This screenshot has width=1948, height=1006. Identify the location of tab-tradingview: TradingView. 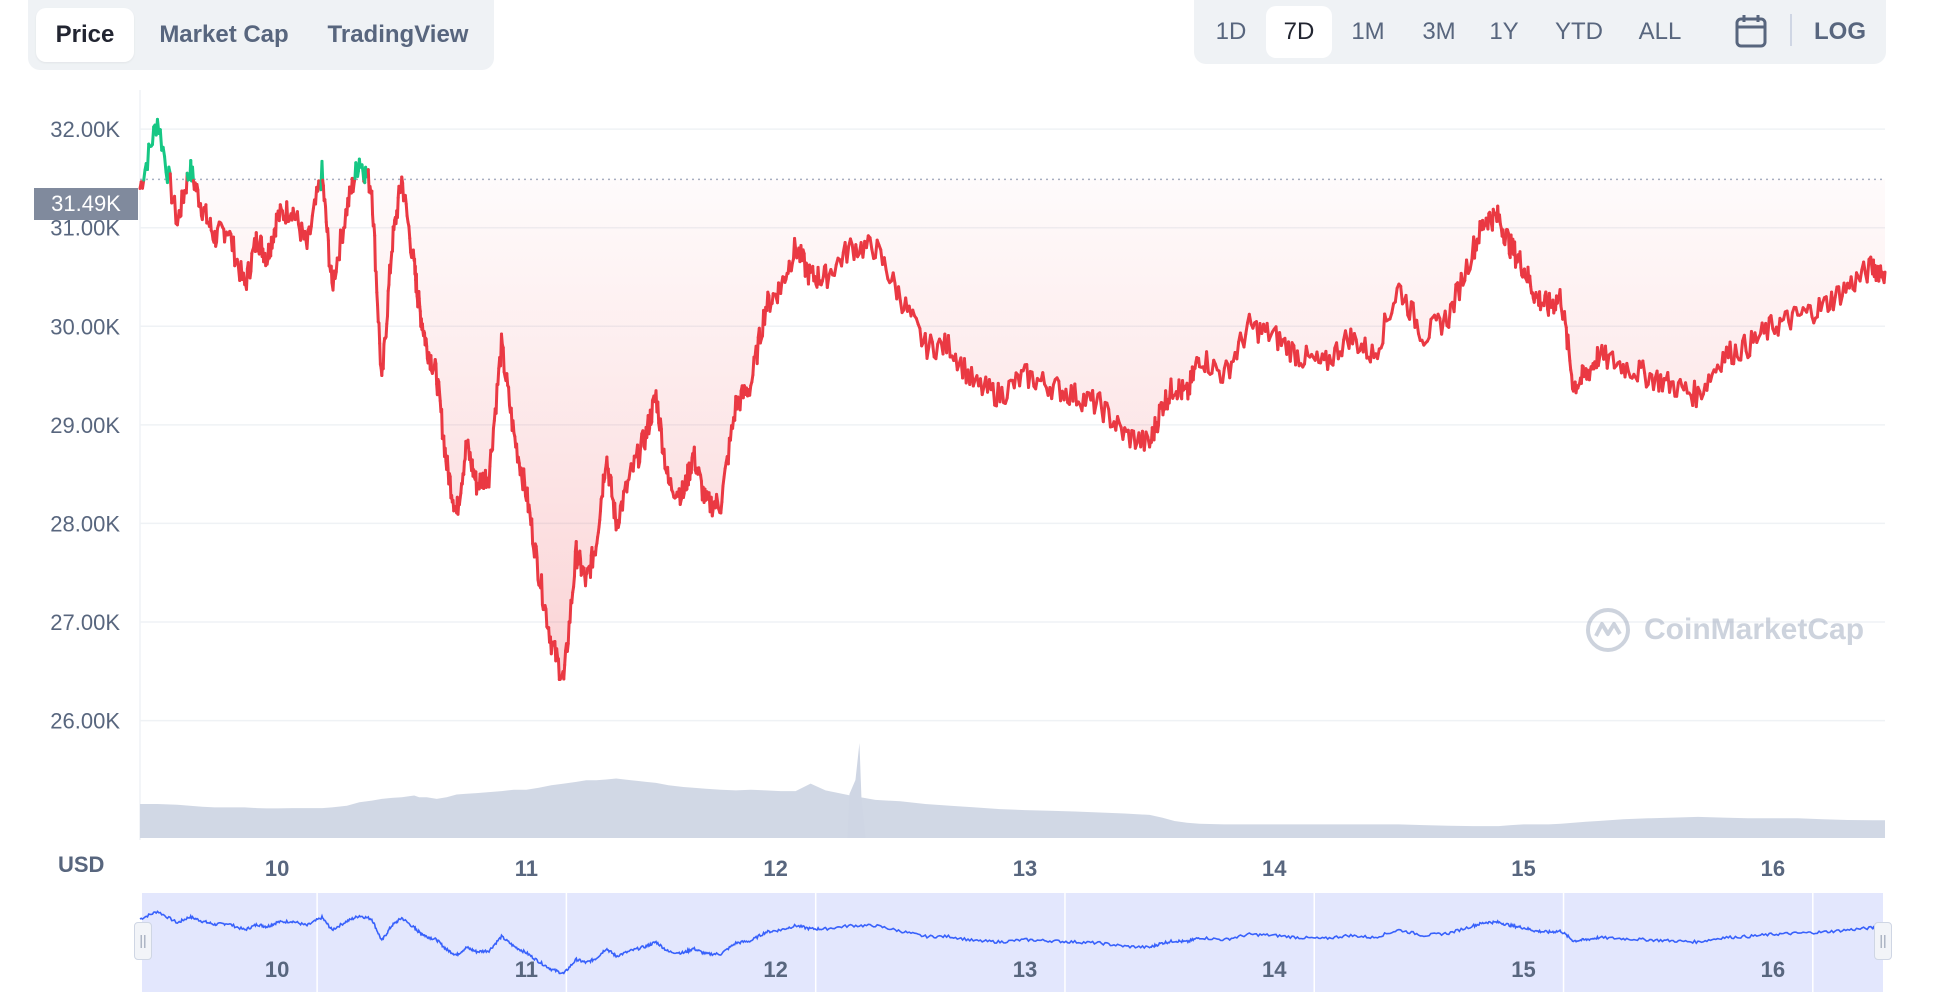
(398, 34).